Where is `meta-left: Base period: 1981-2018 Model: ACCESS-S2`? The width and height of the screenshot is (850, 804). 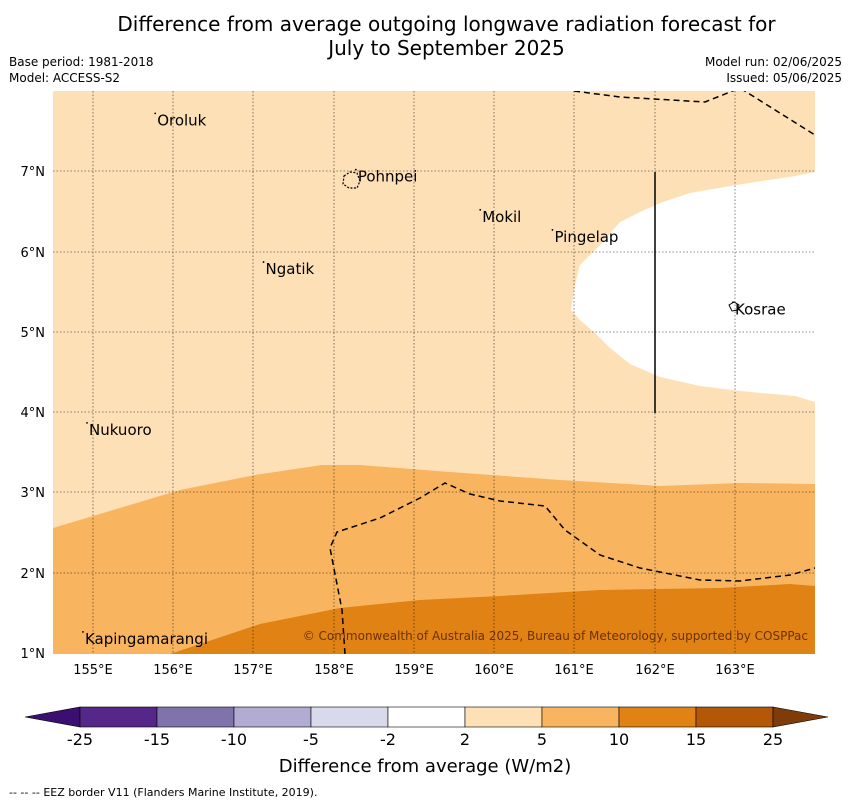
meta-left: Base period: 1981-2018 Model: ACCESS-S2 is located at coordinates (81, 70).